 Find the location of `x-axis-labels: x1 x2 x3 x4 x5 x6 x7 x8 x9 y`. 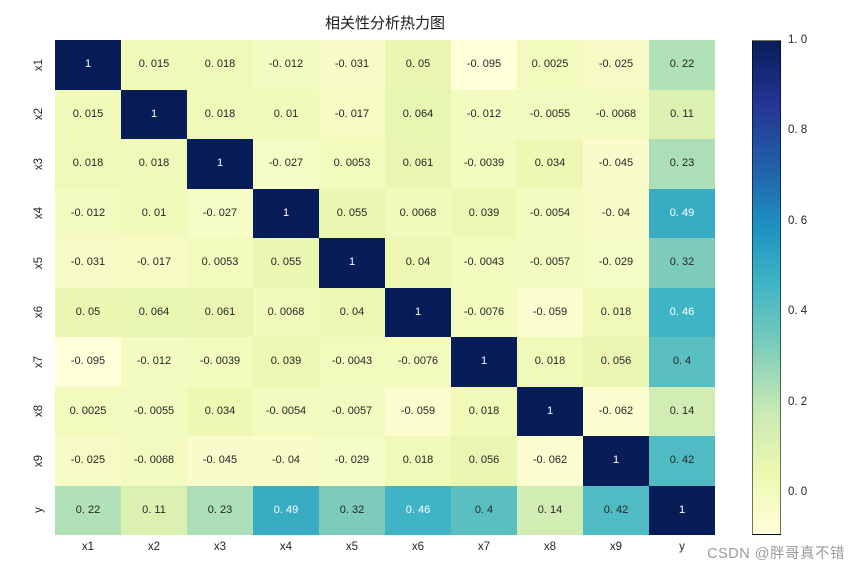

x-axis-labels: x1 x2 x3 x4 x5 x6 x7 x8 x9 y is located at coordinates (385, 547).